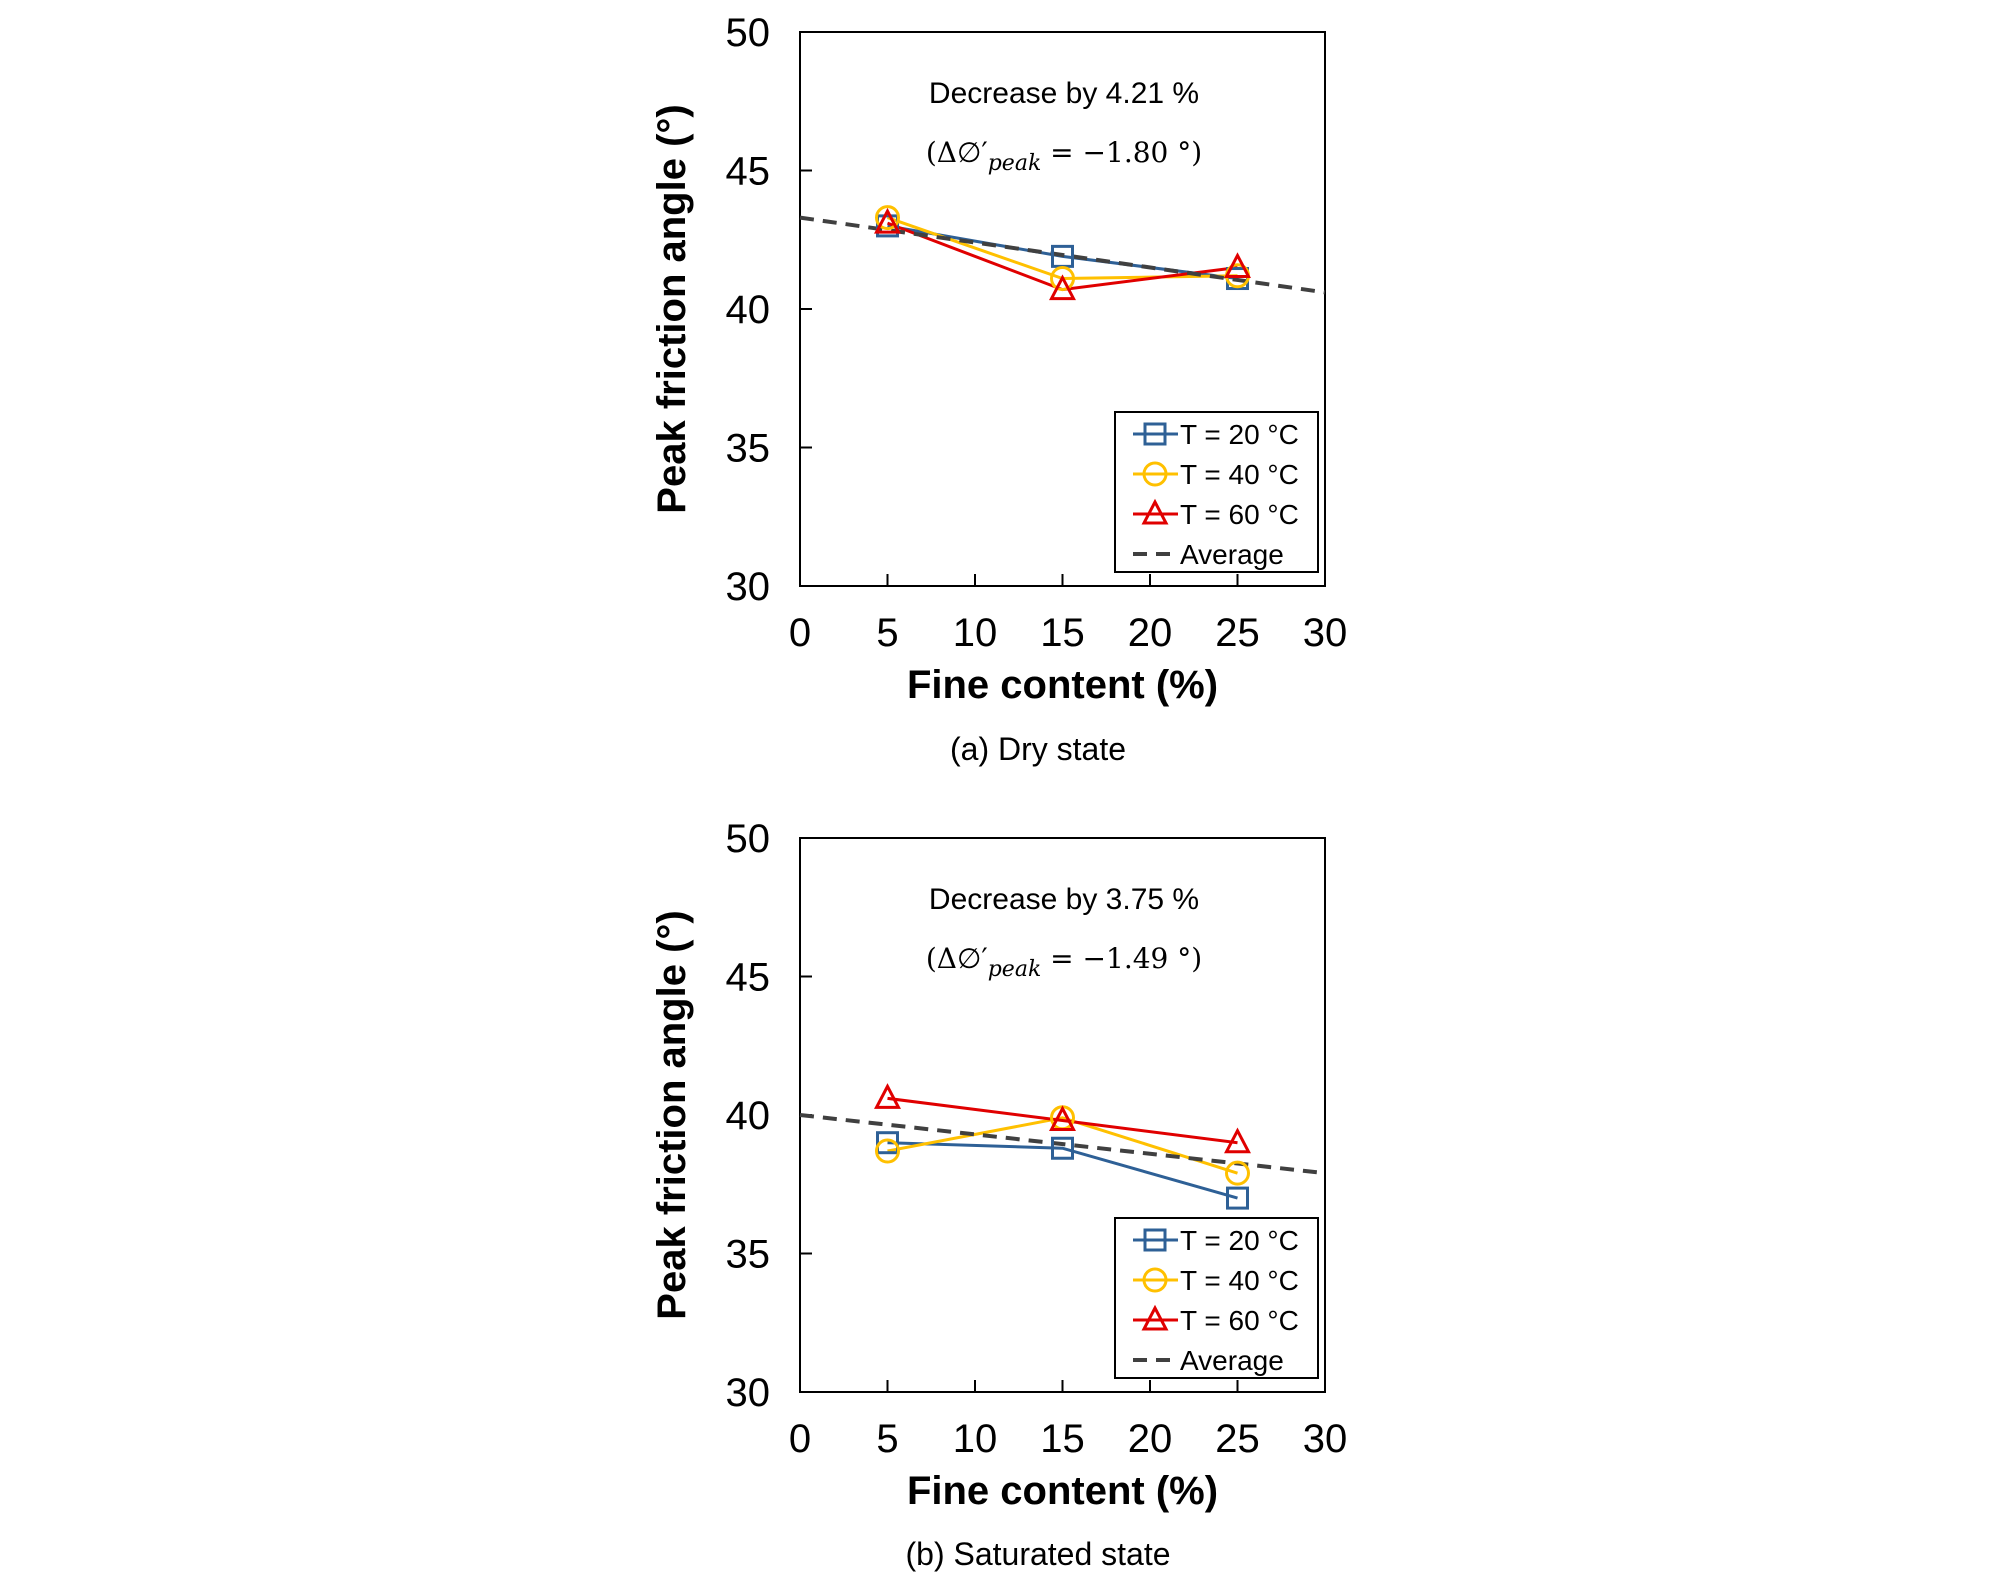 The image size is (2008, 1578). What do you see at coordinates (1037, 1554) in the screenshot?
I see `panel-caption: (b) Saturated state` at bounding box center [1037, 1554].